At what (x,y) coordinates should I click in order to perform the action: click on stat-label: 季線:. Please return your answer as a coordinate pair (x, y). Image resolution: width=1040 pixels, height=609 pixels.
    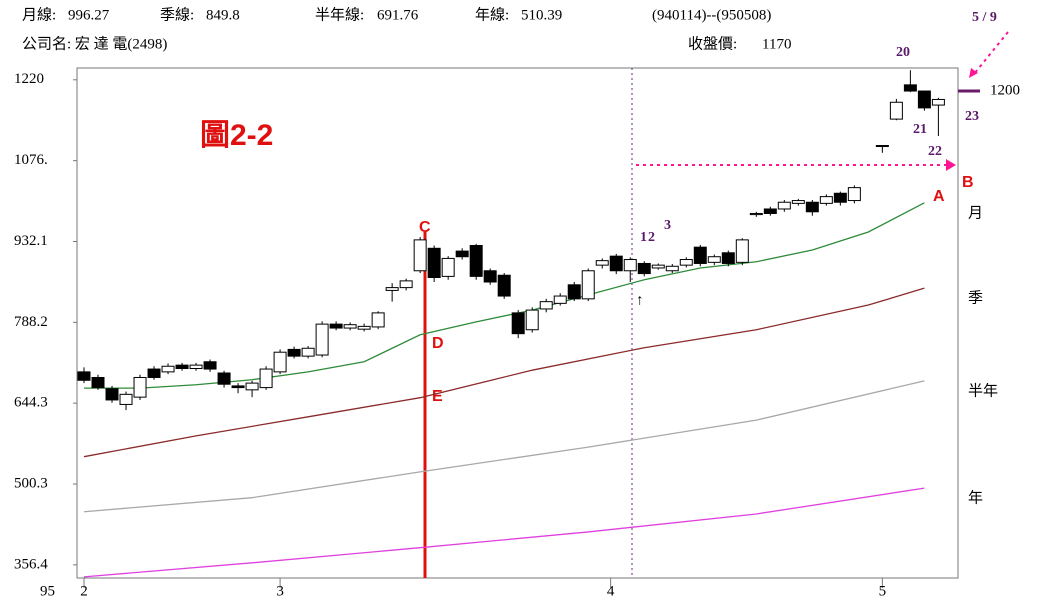
    Looking at the image, I should click on (177, 14).